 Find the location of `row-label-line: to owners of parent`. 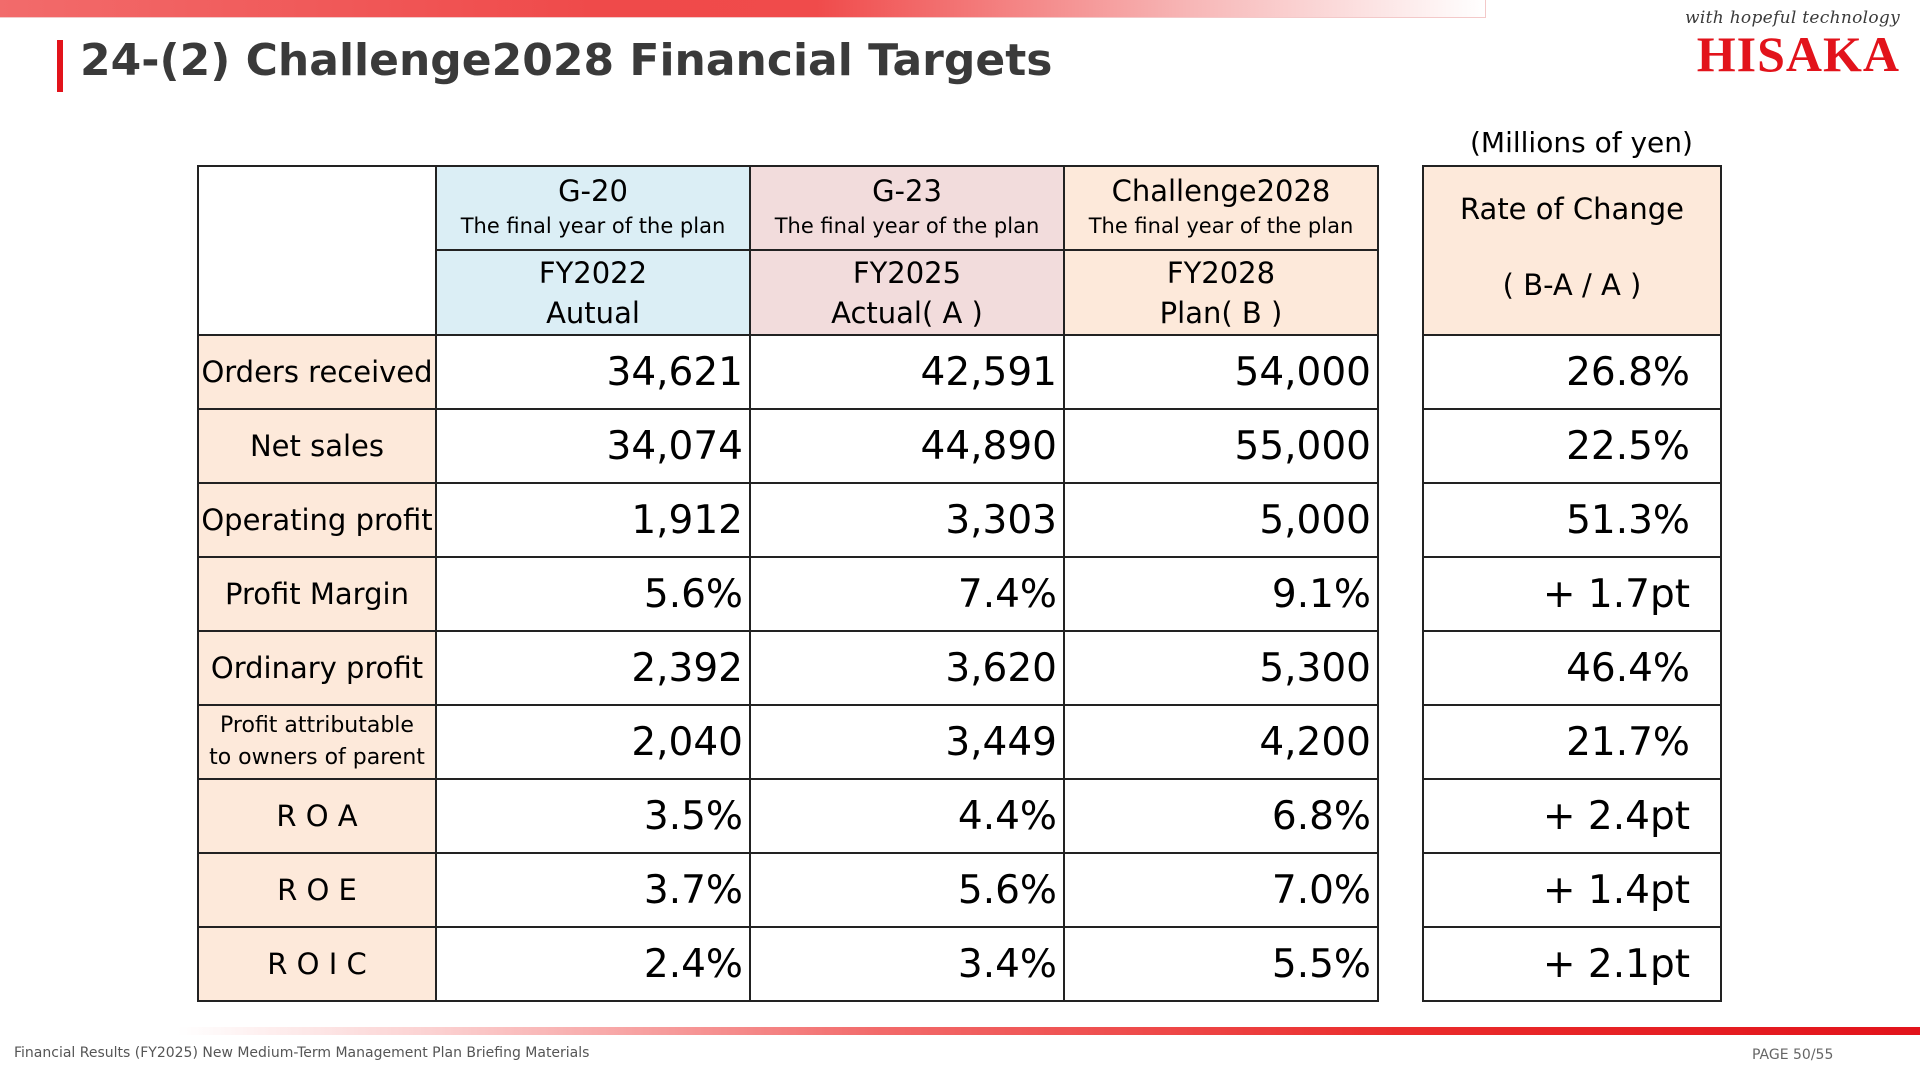

row-label-line: to owners of parent is located at coordinates (317, 757).